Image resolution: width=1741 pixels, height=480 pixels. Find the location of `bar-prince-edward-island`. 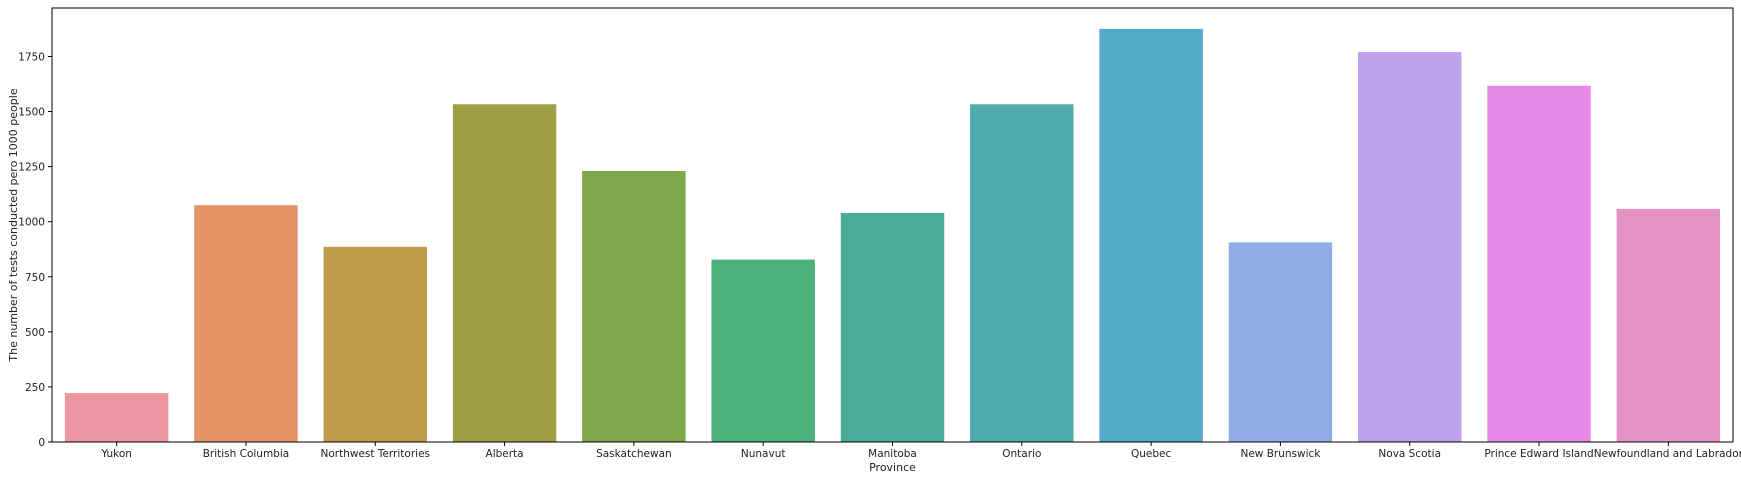

bar-prince-edward-island is located at coordinates (1539, 263).